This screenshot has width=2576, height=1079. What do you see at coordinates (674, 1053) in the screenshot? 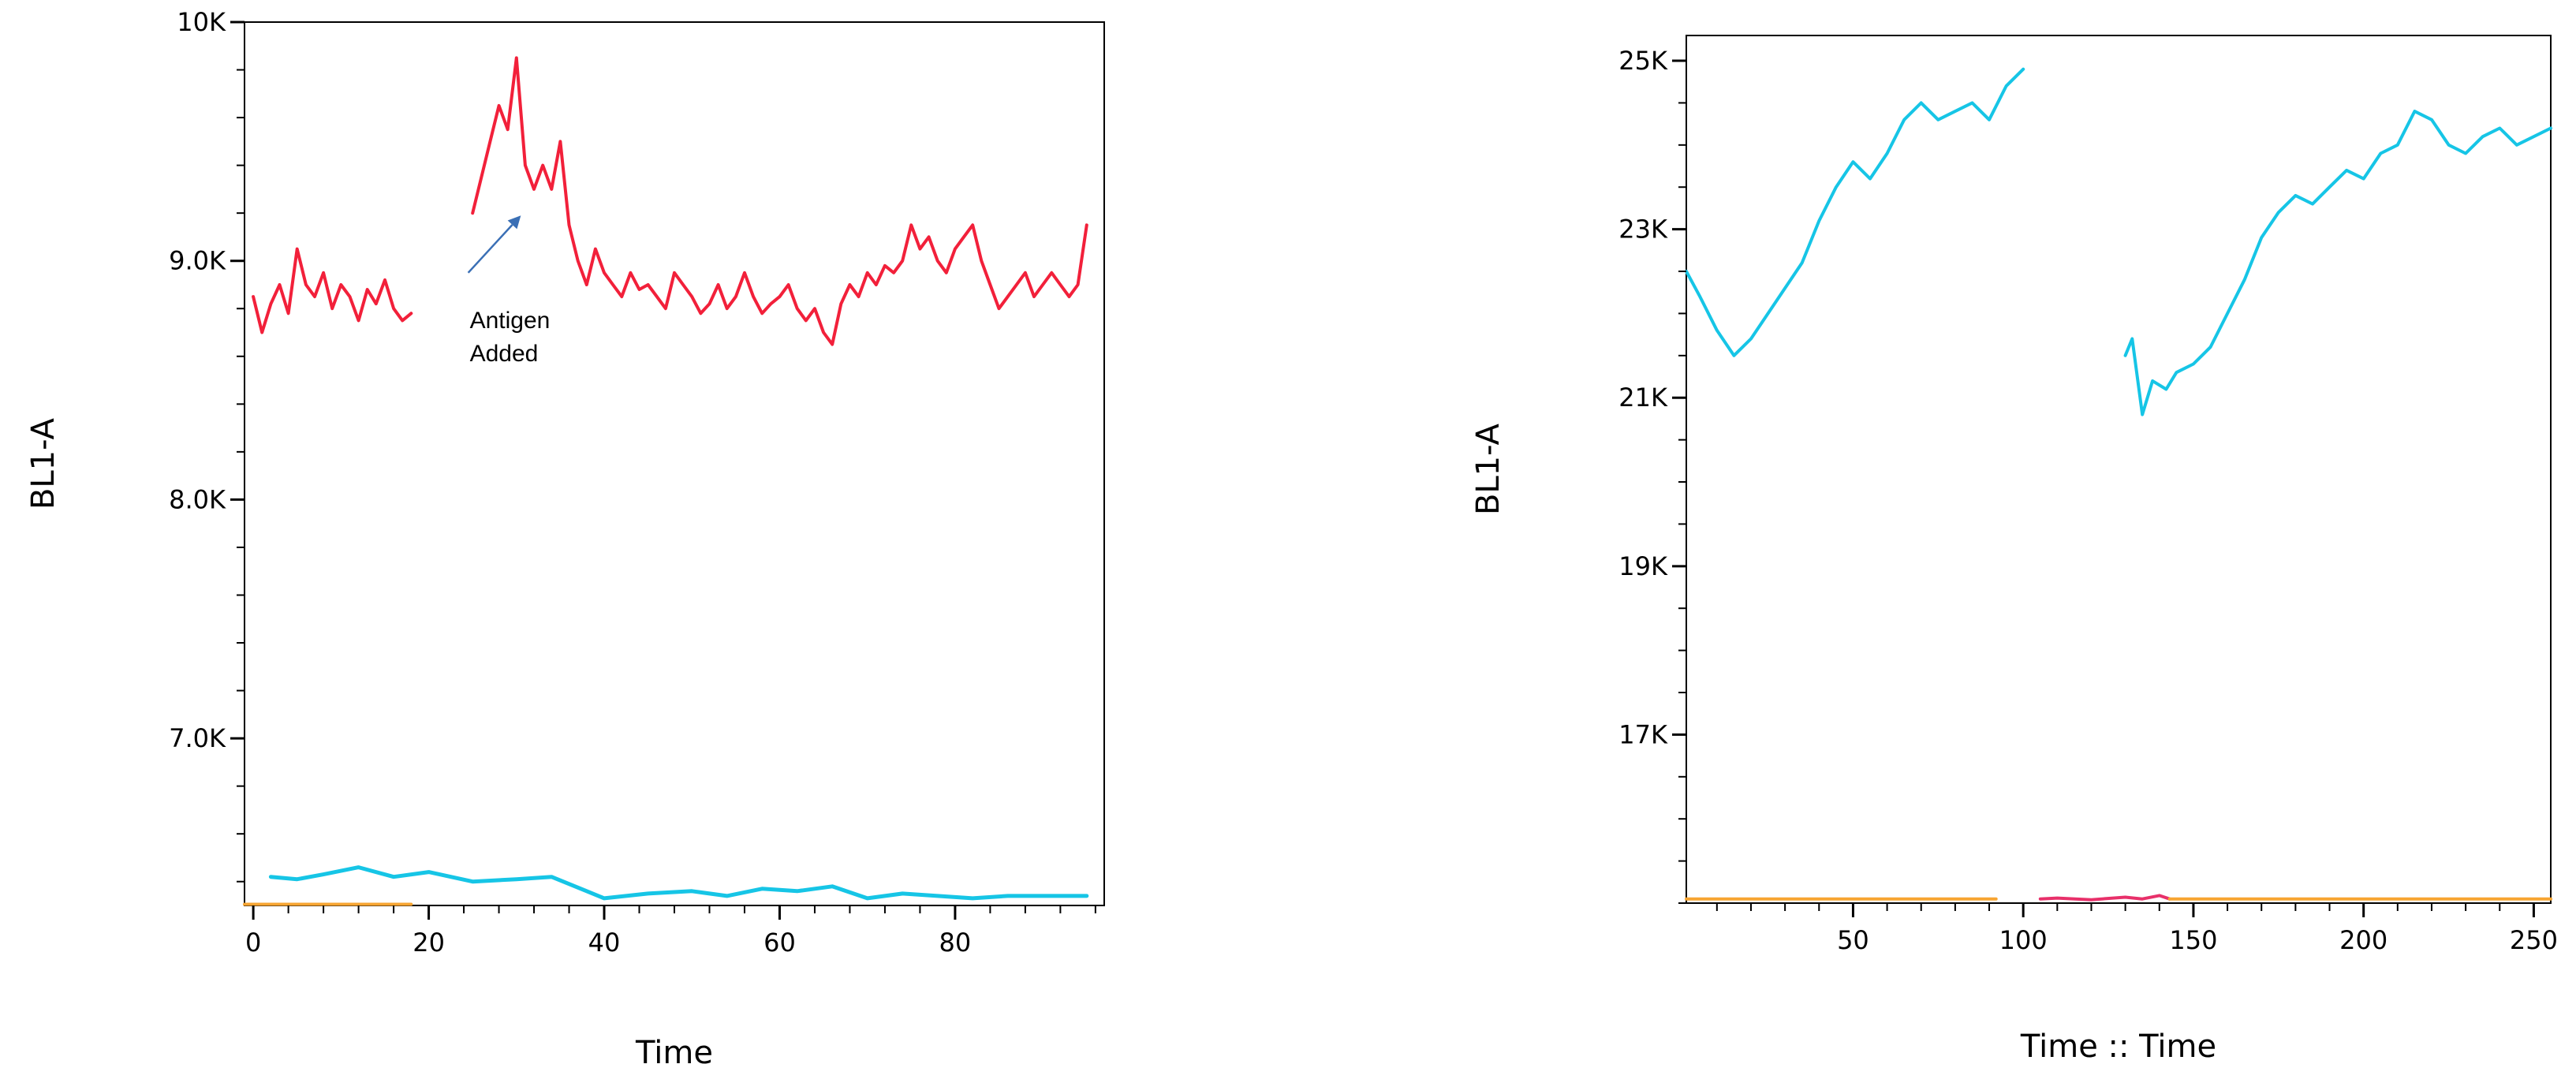
I see `x-axis-title: Time` at bounding box center [674, 1053].